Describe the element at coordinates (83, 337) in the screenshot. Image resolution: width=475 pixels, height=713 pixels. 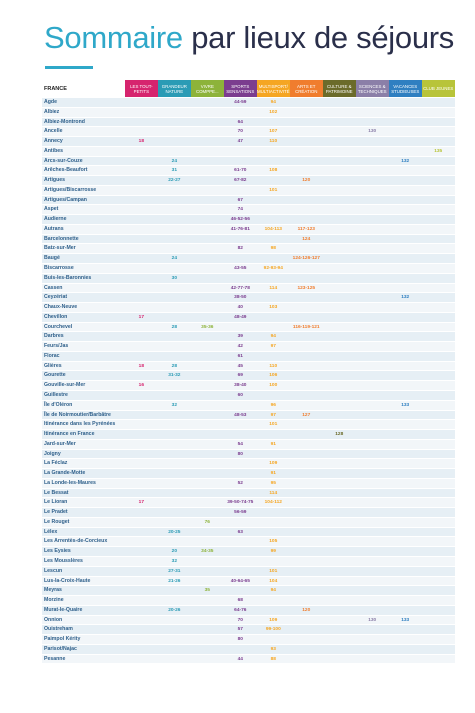
I see `place-name: Darbres` at that location.